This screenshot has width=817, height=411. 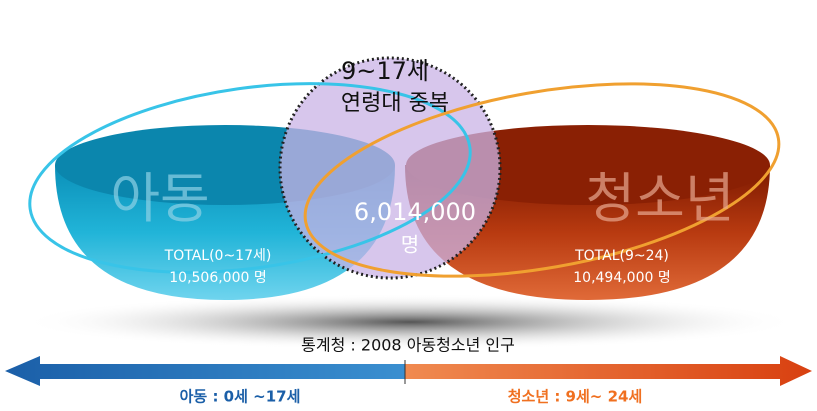 What do you see at coordinates (408, 345) in the screenshot?
I see `source: 통계청 : 2008 아동청소년 인구` at bounding box center [408, 345].